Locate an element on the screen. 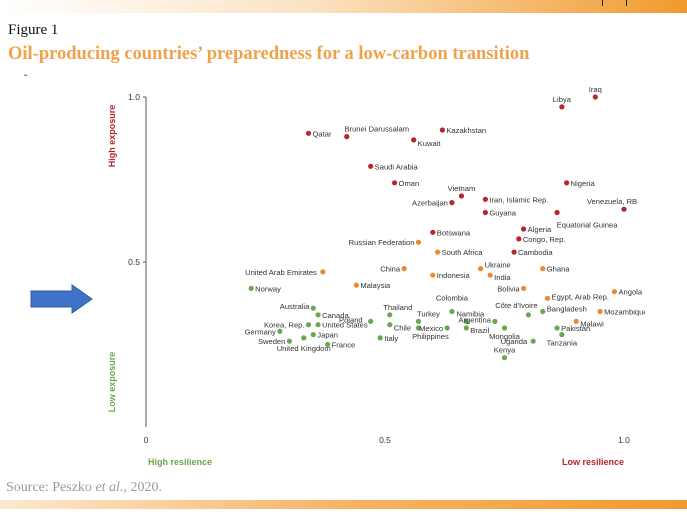  label-bangladesh: Bangladesh is located at coordinates (567, 309).